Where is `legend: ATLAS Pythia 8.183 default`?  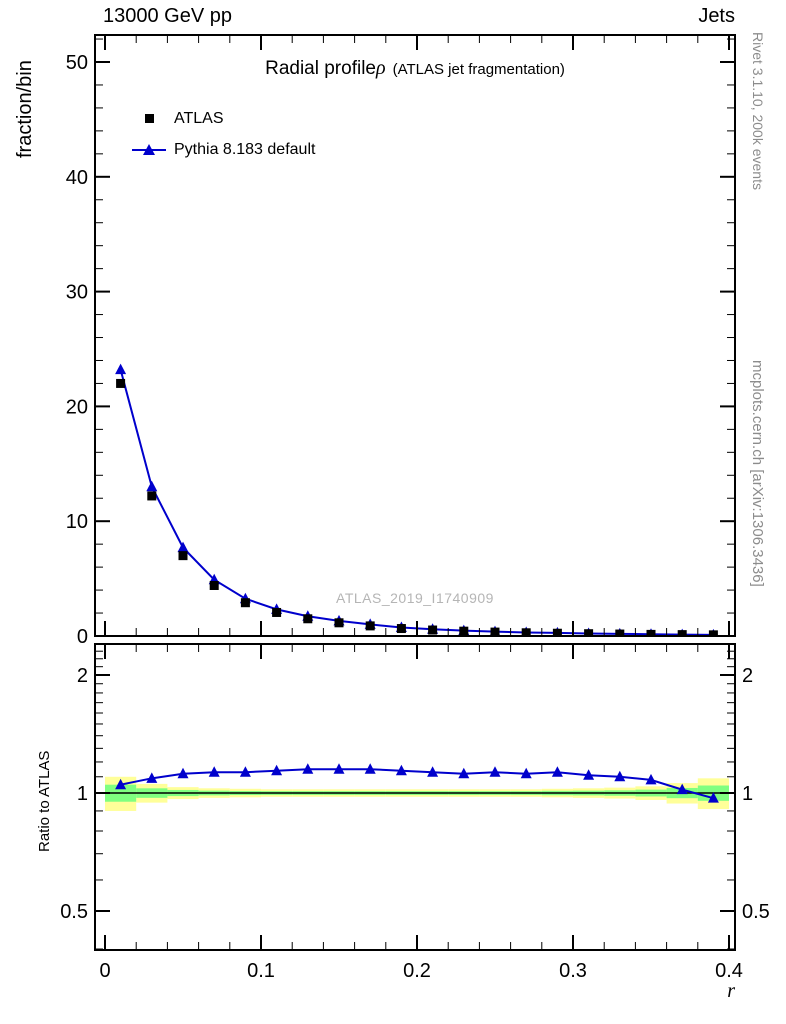
legend: ATLAS Pythia 8.183 default is located at coordinates (223, 134).